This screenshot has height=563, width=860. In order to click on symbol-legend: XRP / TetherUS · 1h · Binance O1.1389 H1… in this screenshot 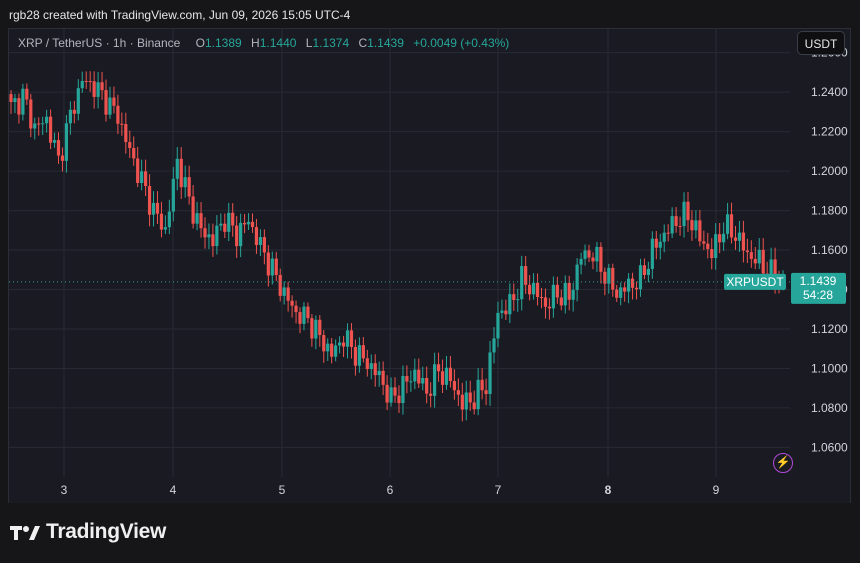, I will do `click(266, 43)`.